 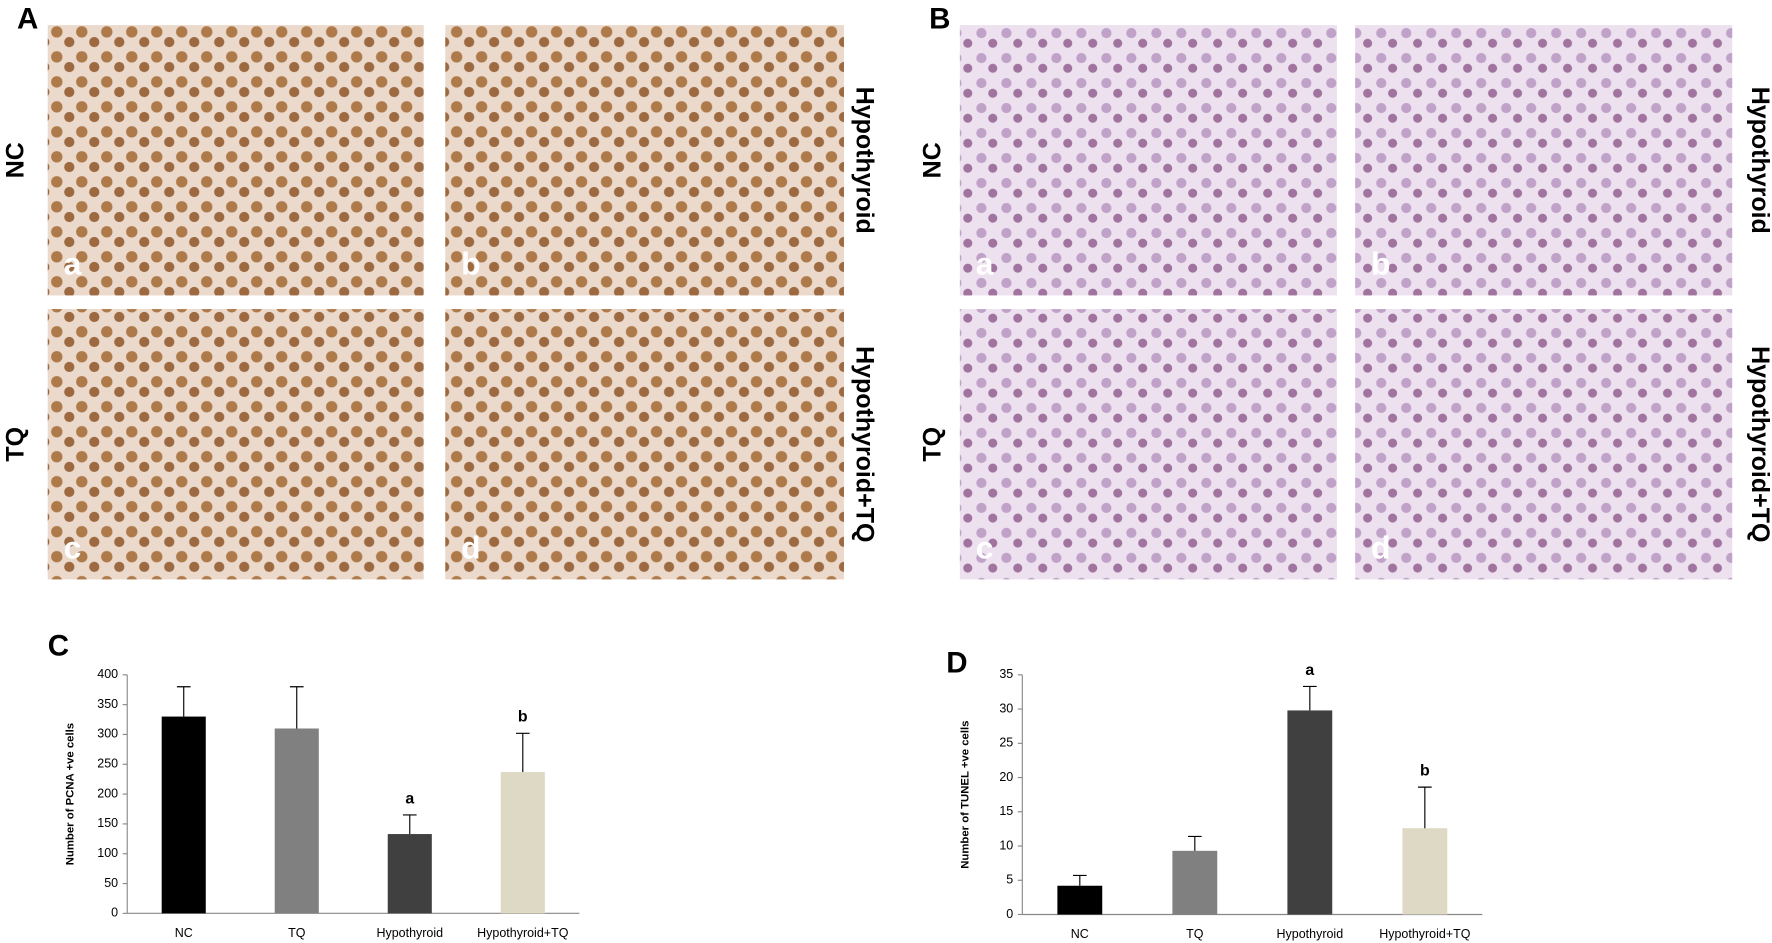 What do you see at coordinates (1006, 777) in the screenshot?
I see `y-tick-label: 20` at bounding box center [1006, 777].